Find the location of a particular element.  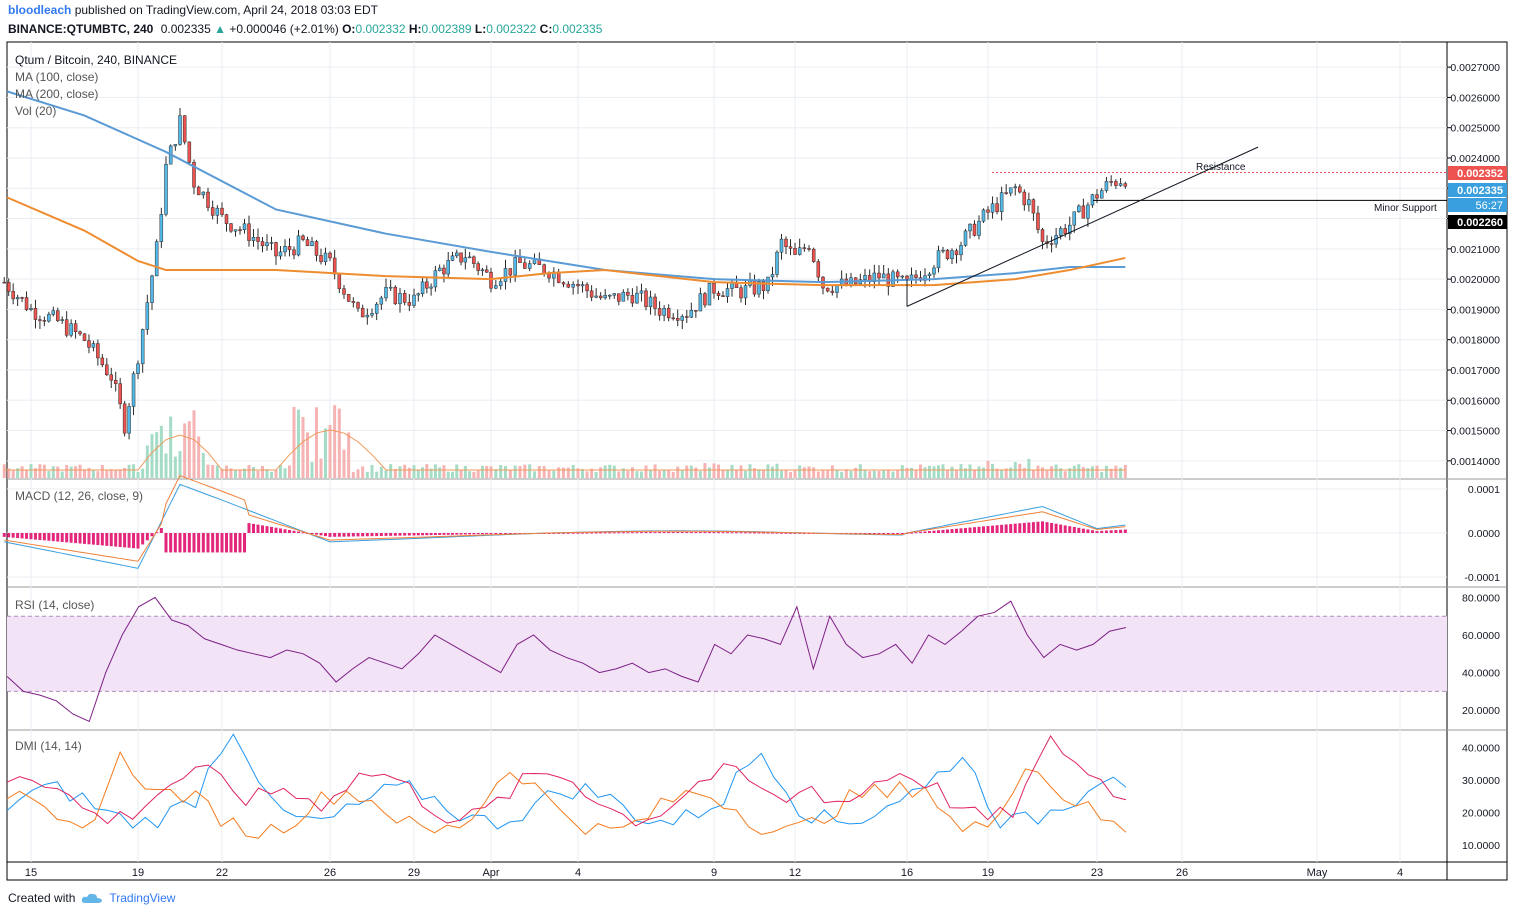

y-tick-label: 0.0025000 is located at coordinates (1475, 129).